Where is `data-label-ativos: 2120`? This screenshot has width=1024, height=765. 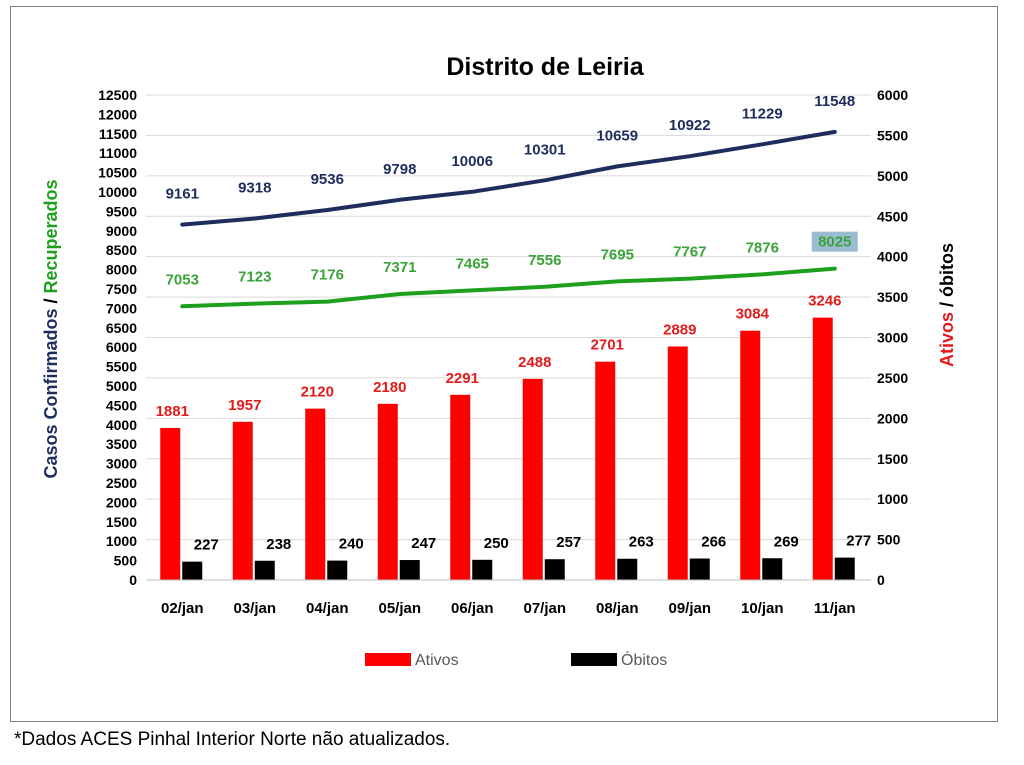 data-label-ativos: 2120 is located at coordinates (317, 392).